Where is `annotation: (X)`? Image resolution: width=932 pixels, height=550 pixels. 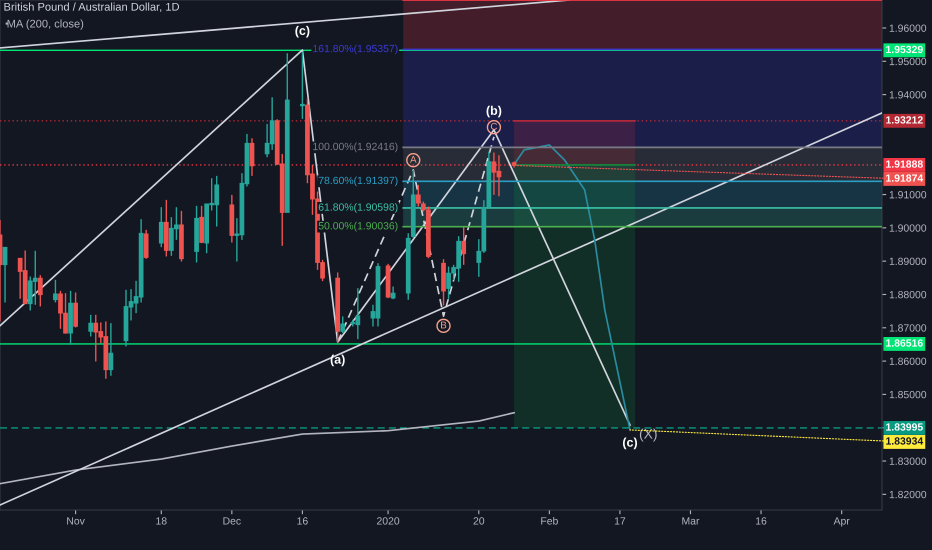
annotation: (X) is located at coordinates (648, 435).